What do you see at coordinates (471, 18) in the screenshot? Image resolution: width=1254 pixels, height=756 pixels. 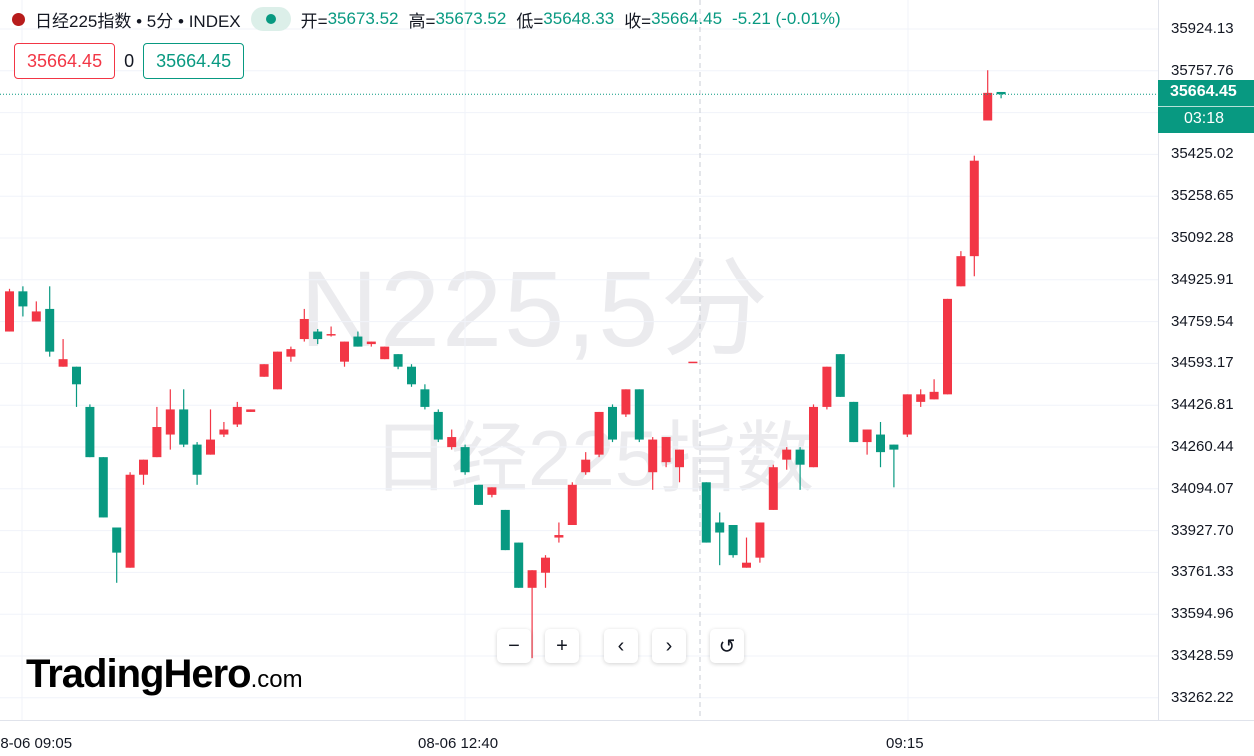 I see `high-value: 35673.52` at bounding box center [471, 18].